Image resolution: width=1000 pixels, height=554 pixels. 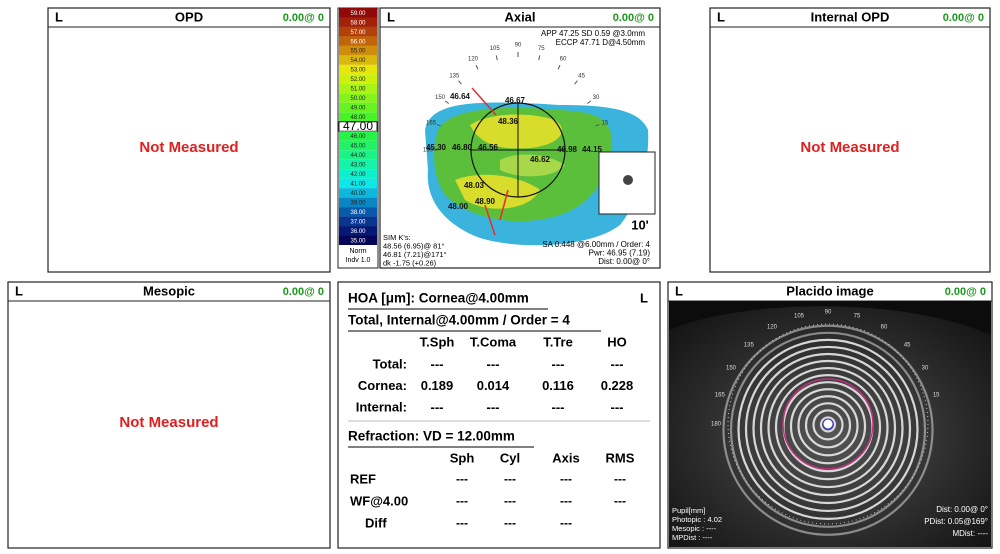 What do you see at coordinates (358, 147) in the screenshot?
I see `scale-label: 45.00` at bounding box center [358, 147].